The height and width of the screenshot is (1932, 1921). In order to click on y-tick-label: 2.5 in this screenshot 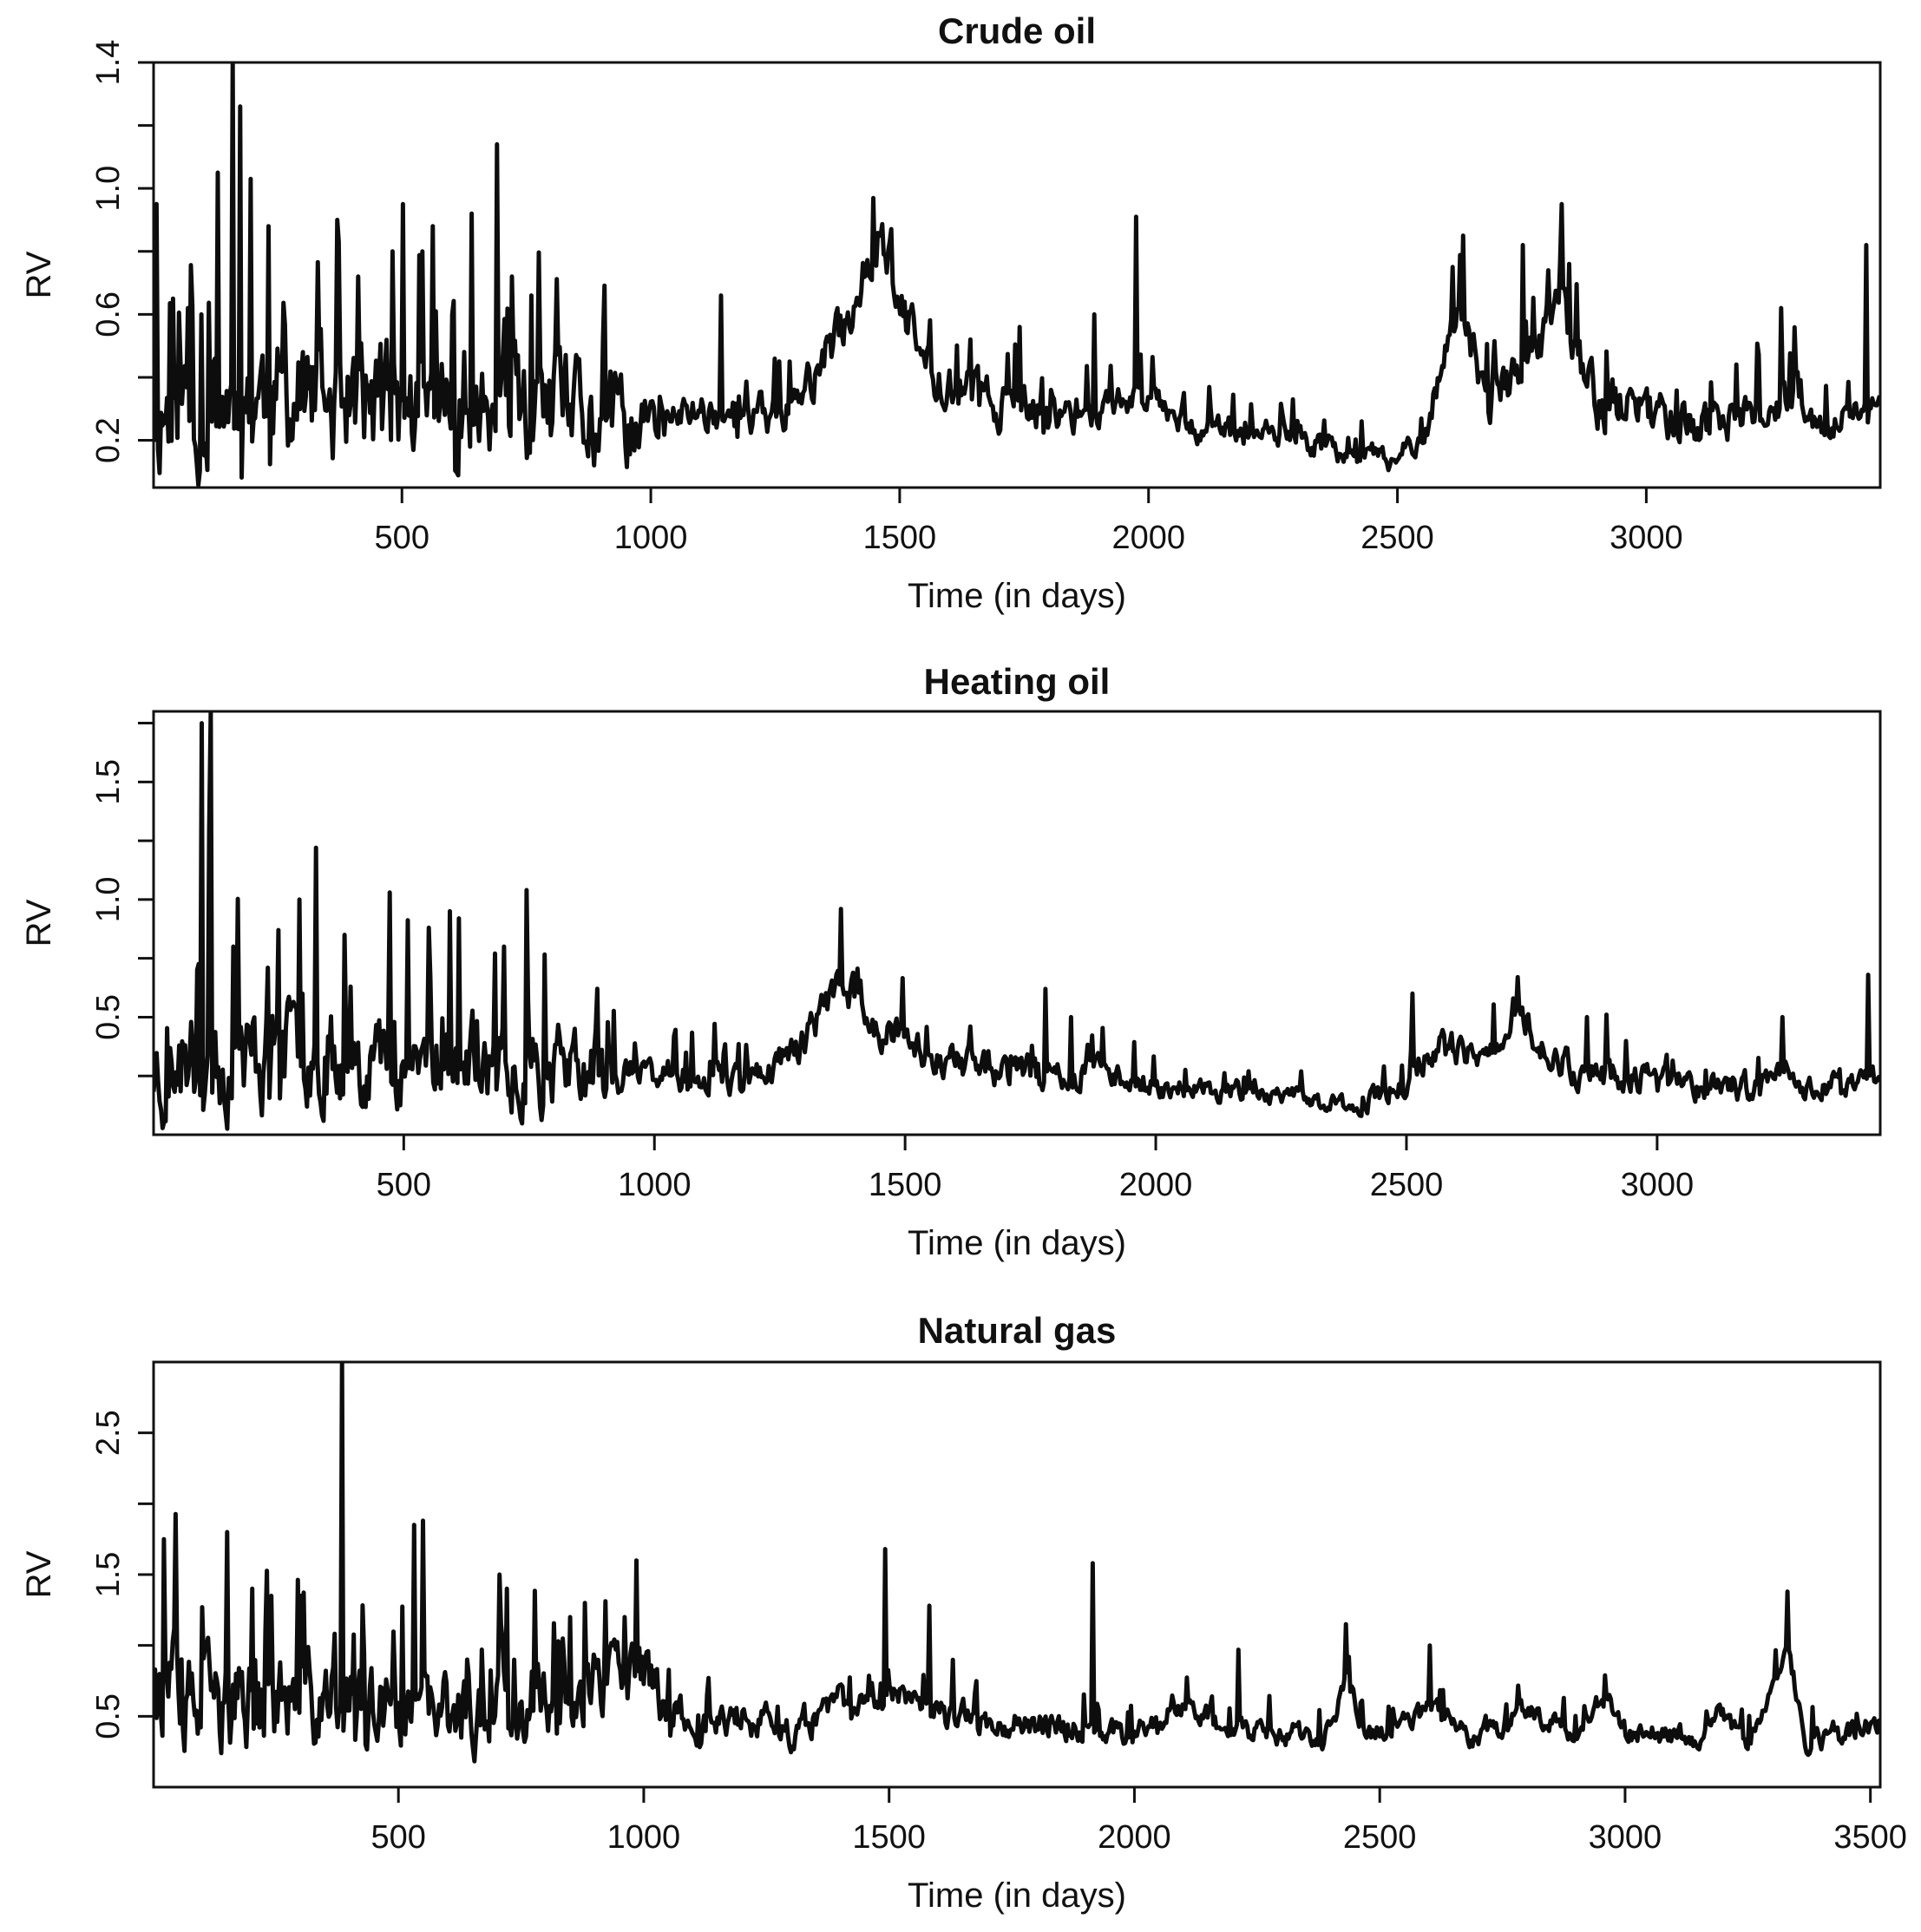, I will do `click(108, 1433)`.